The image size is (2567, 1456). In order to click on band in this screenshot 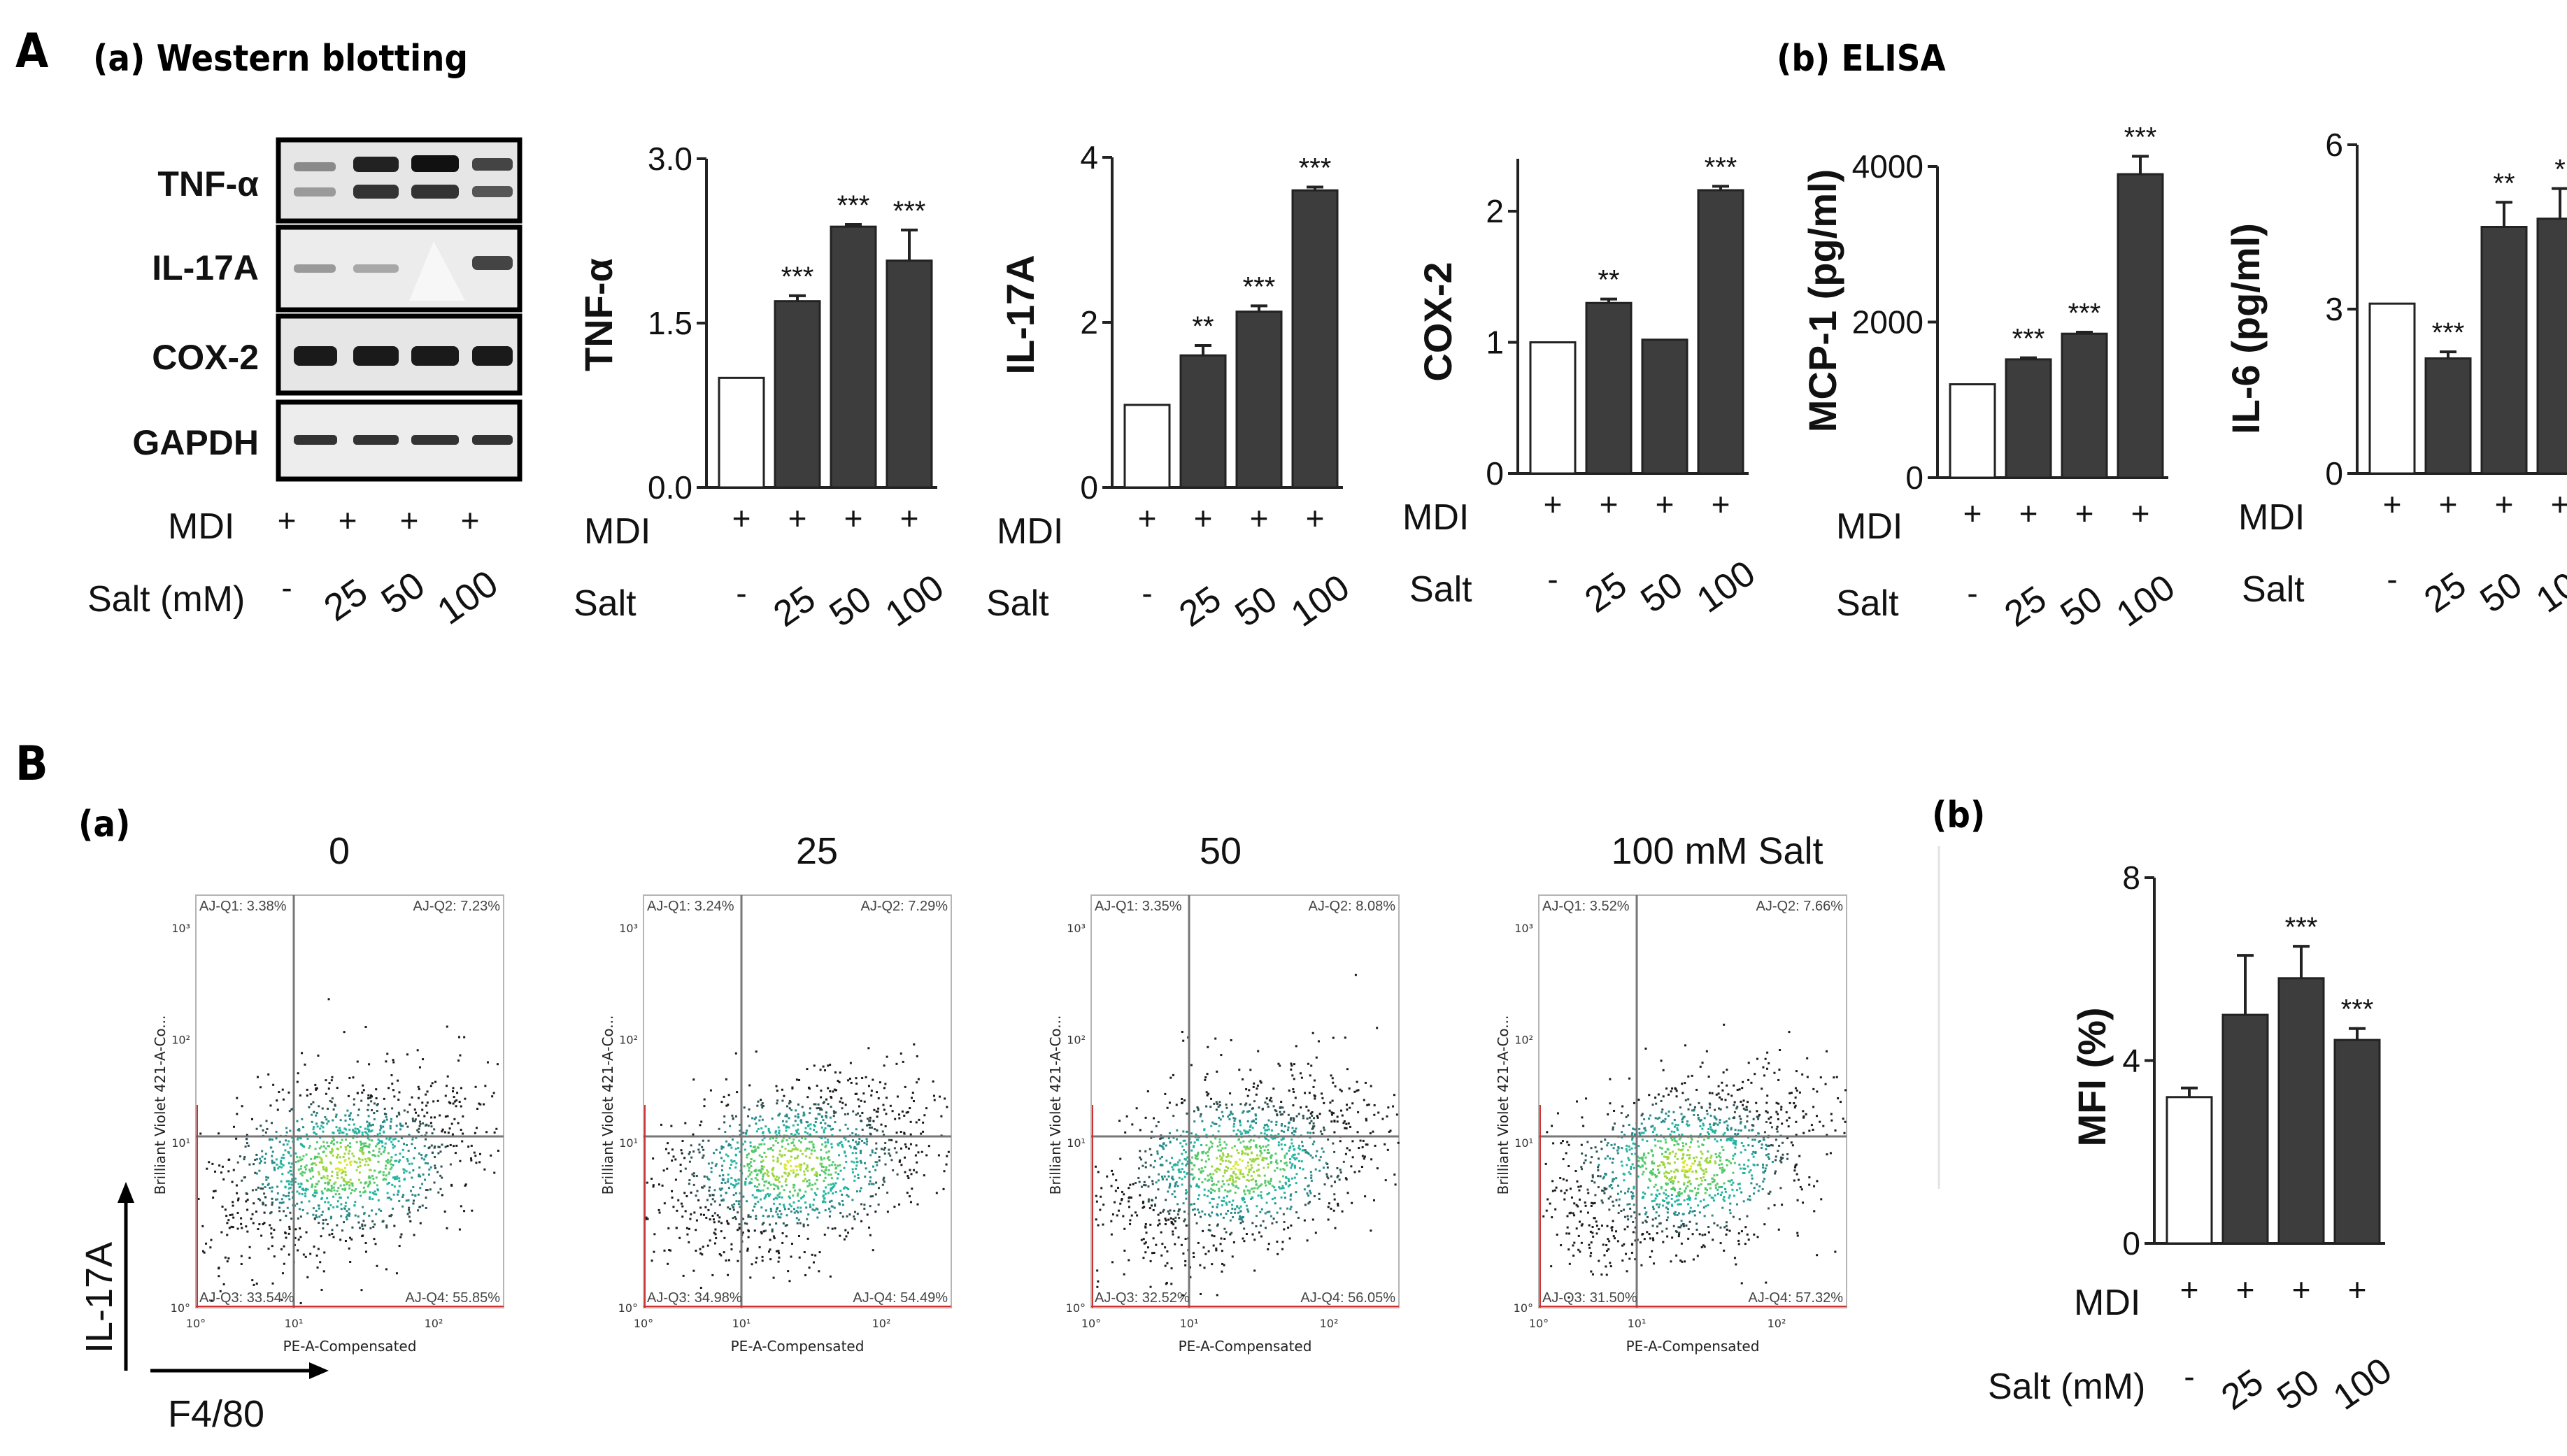, I will do `click(315, 268)`.